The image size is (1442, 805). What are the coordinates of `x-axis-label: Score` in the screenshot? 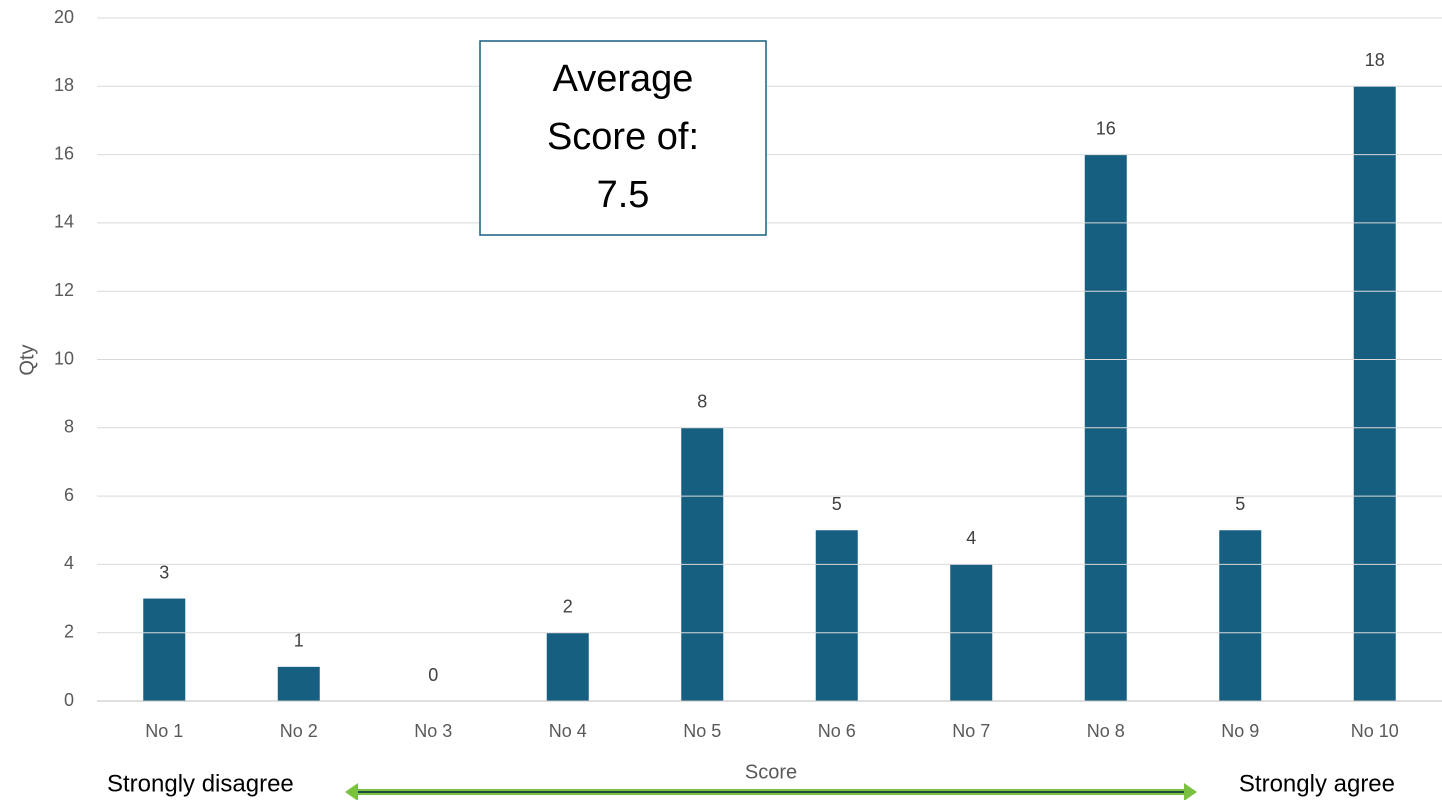 It's located at (771, 772).